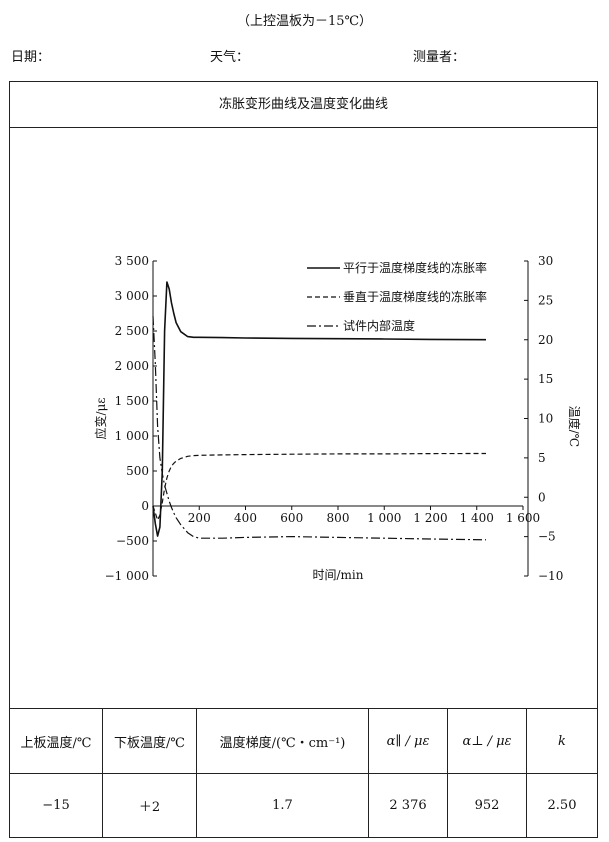 The height and width of the screenshot is (842, 609). Describe the element at coordinates (31, 57) in the screenshot. I see `date-label: 日期：` at that location.